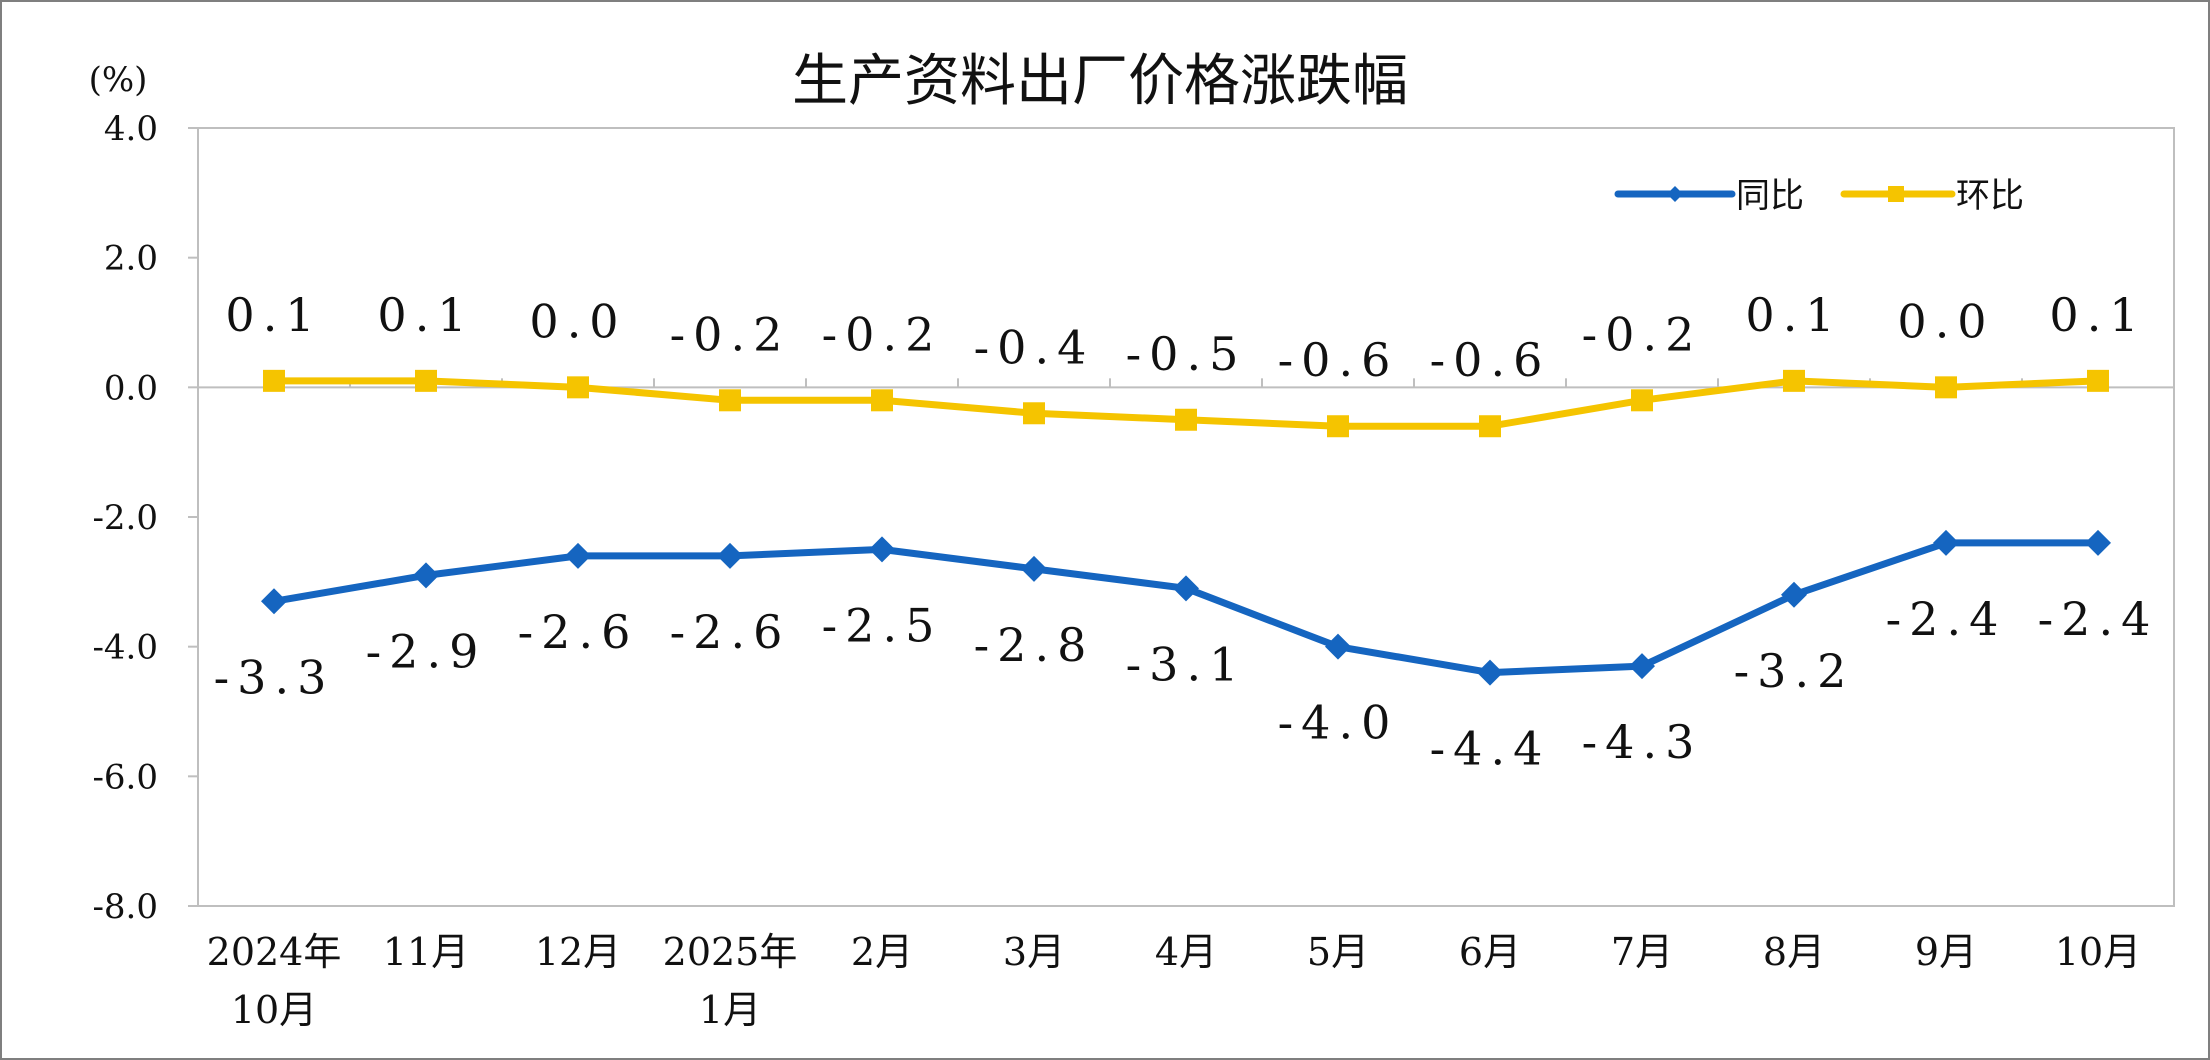 The image size is (2210, 1060). What do you see at coordinates (1338, 952) in the screenshot?
I see `x-tick-label: 5月` at bounding box center [1338, 952].